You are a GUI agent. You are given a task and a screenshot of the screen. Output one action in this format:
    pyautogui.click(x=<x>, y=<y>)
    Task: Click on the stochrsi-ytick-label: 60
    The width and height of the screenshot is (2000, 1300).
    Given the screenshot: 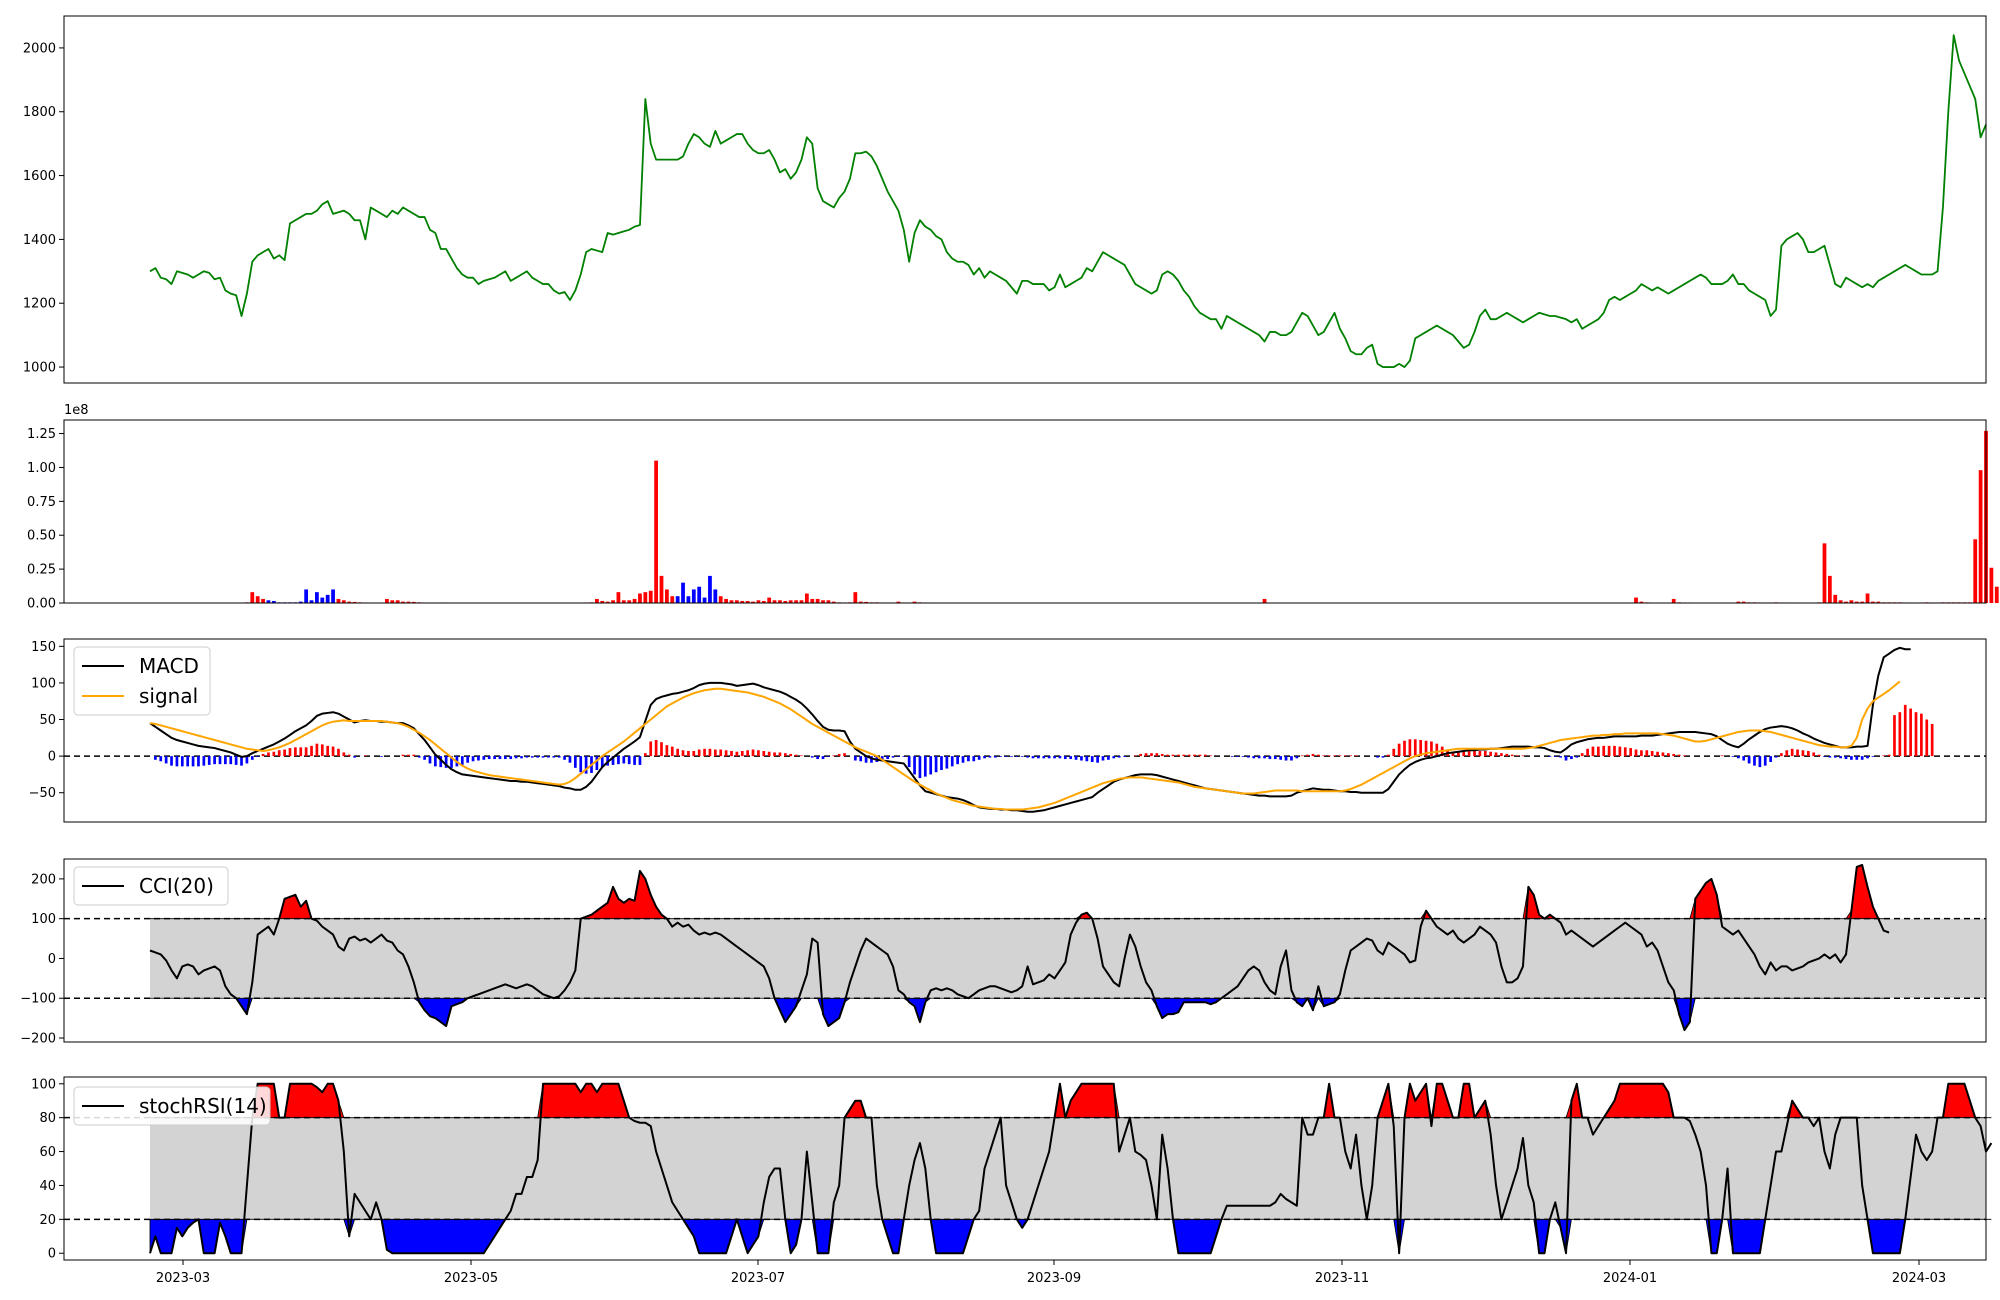 What is the action you would take?
    pyautogui.click(x=47, y=1152)
    